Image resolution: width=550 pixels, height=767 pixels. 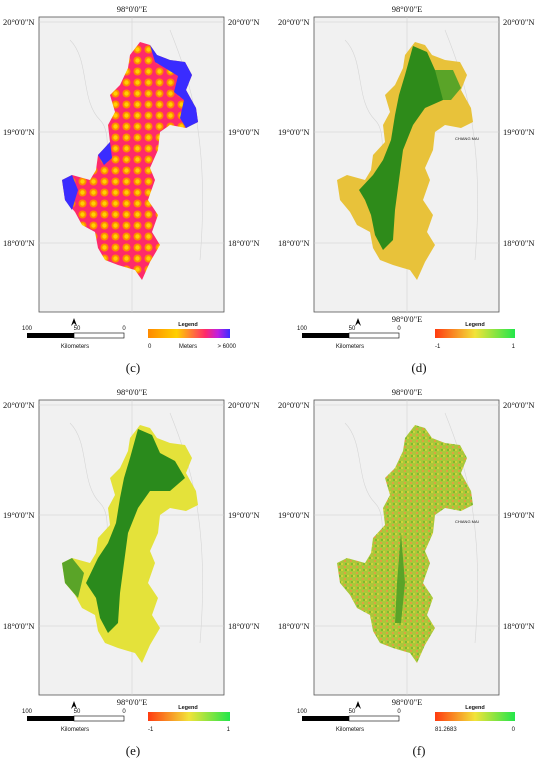 I want to click on legend-min: 81.2683, so click(x=446, y=730).